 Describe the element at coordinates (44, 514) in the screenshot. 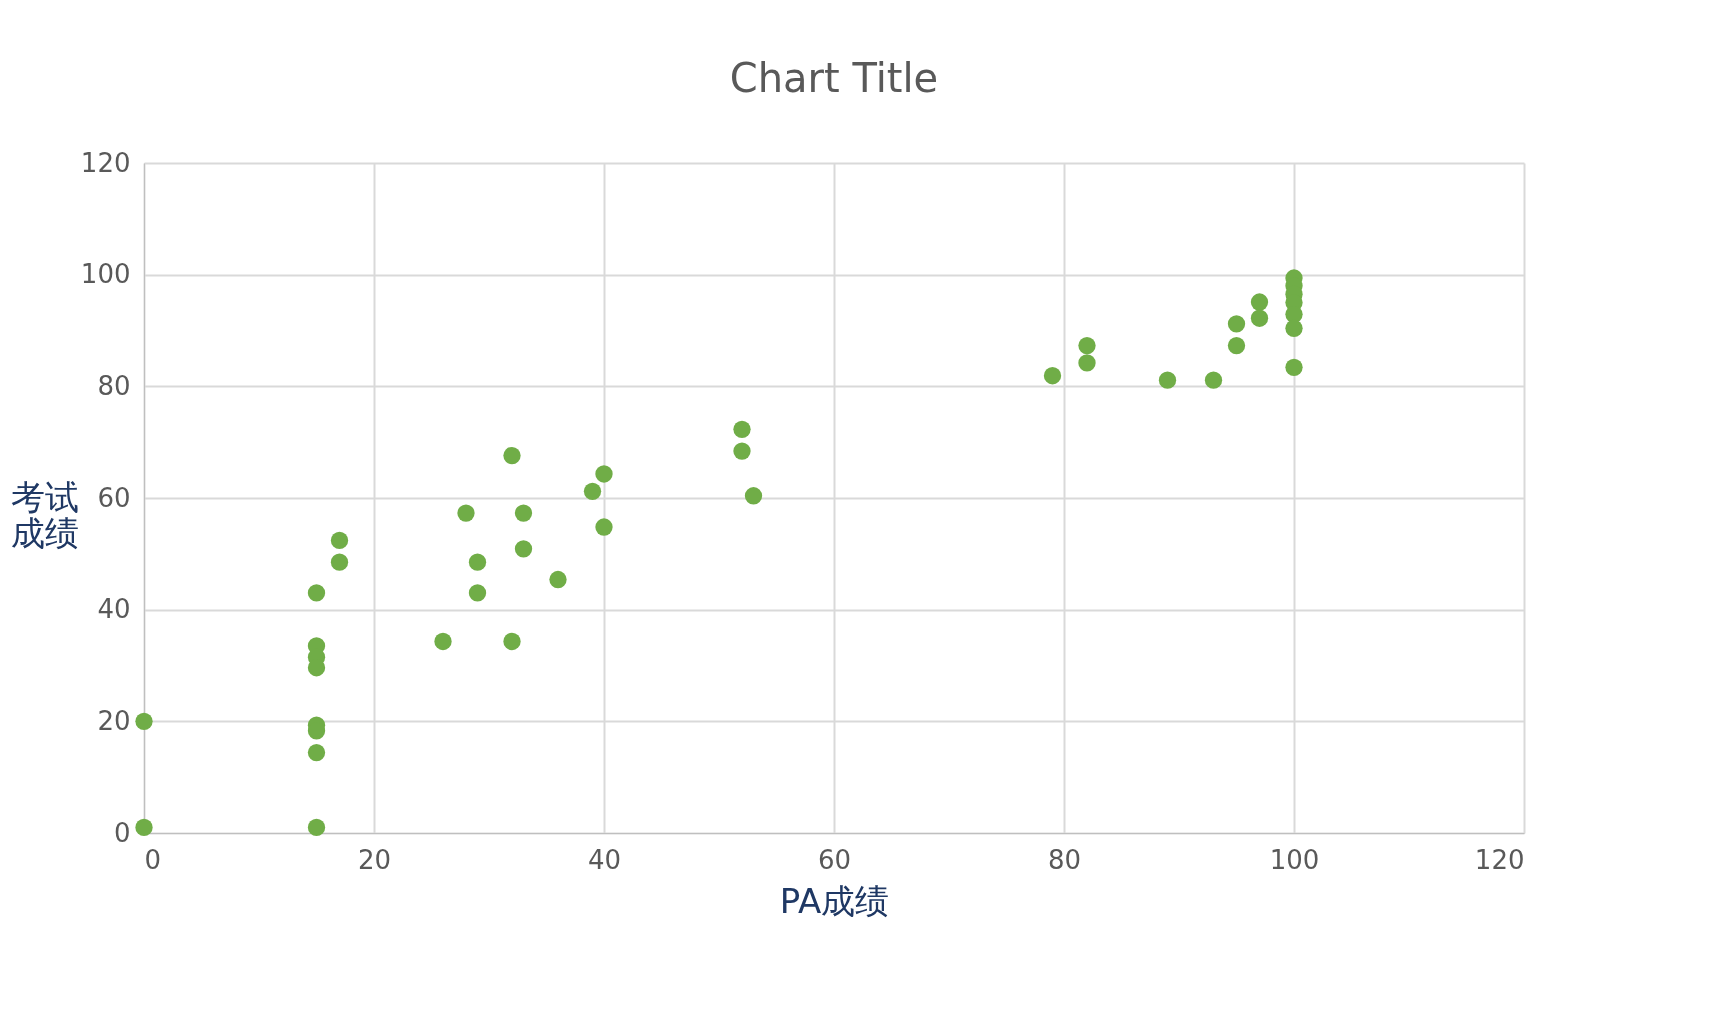

I see `y-axis-title: 考试成绩` at that location.